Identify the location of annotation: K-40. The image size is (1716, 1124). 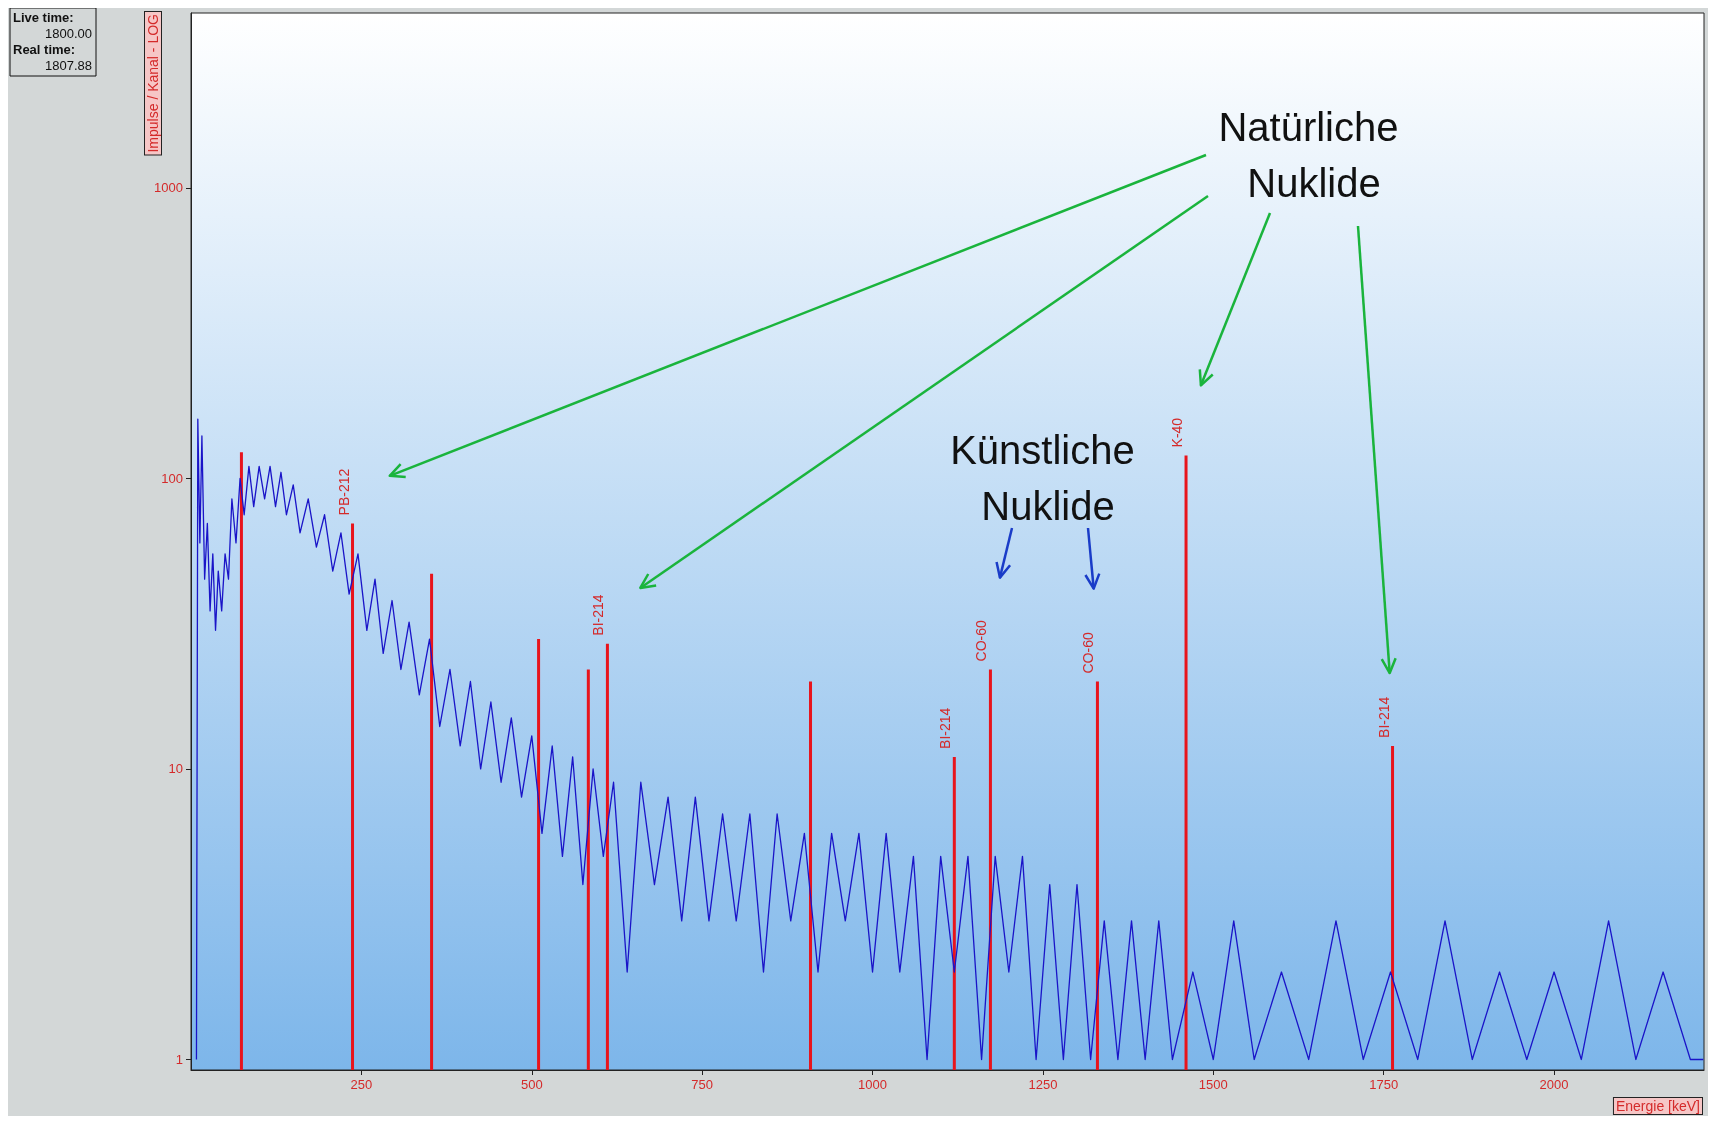
(1177, 432).